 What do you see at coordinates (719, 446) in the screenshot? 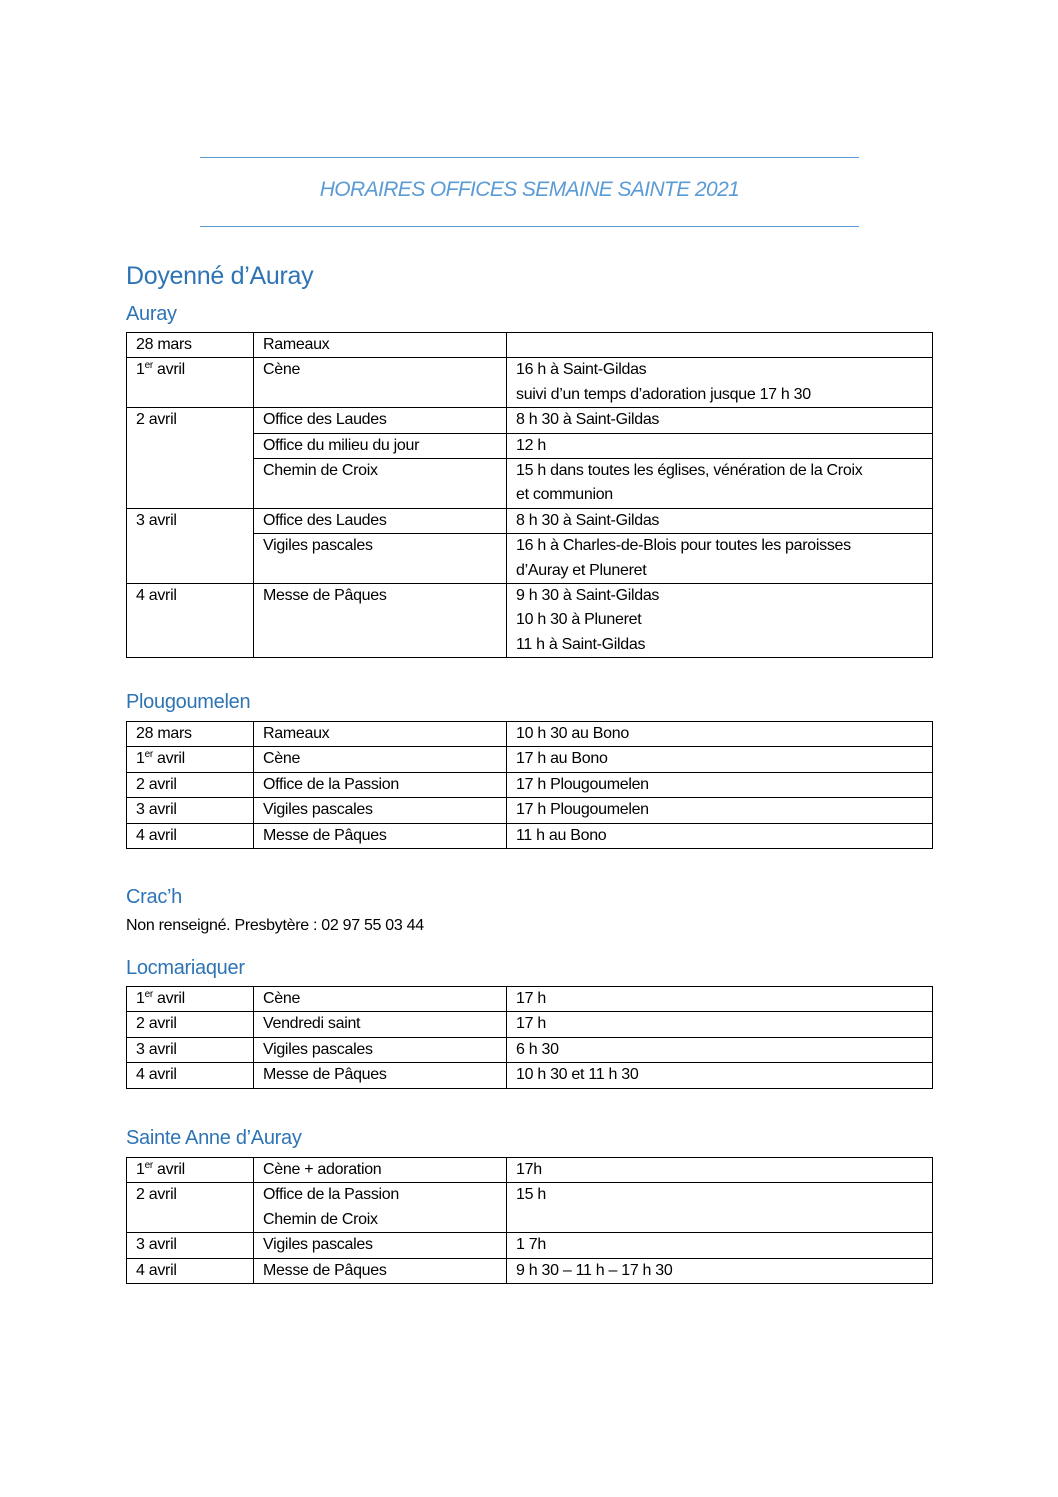
I see `time-cell: 12 h` at bounding box center [719, 446].